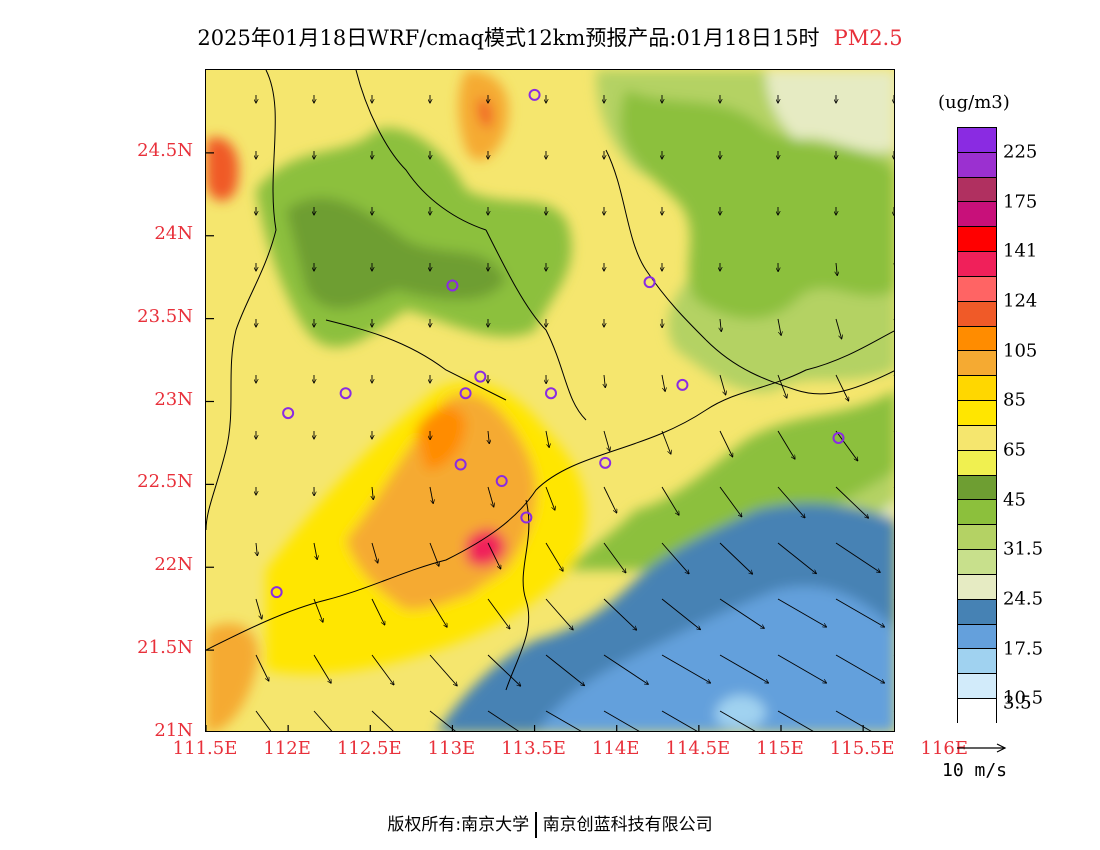 The image size is (1100, 850). I want to click on copyright-right: 南京创蓝科技有限公司, so click(627, 825).